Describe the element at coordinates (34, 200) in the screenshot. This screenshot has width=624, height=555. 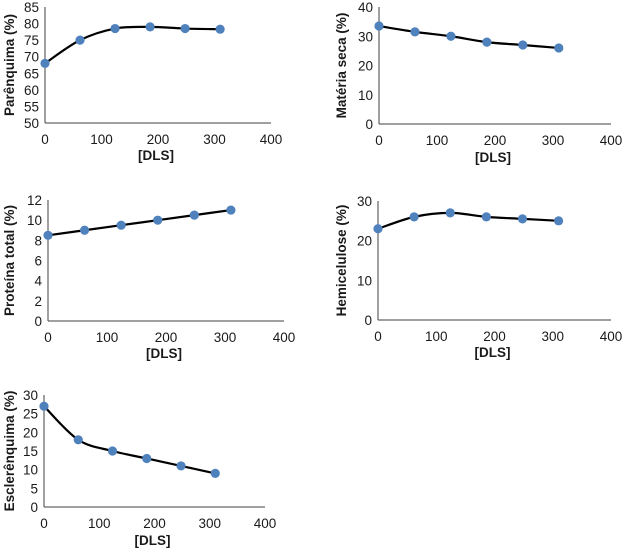
I see `y-tick-label: 12` at that location.